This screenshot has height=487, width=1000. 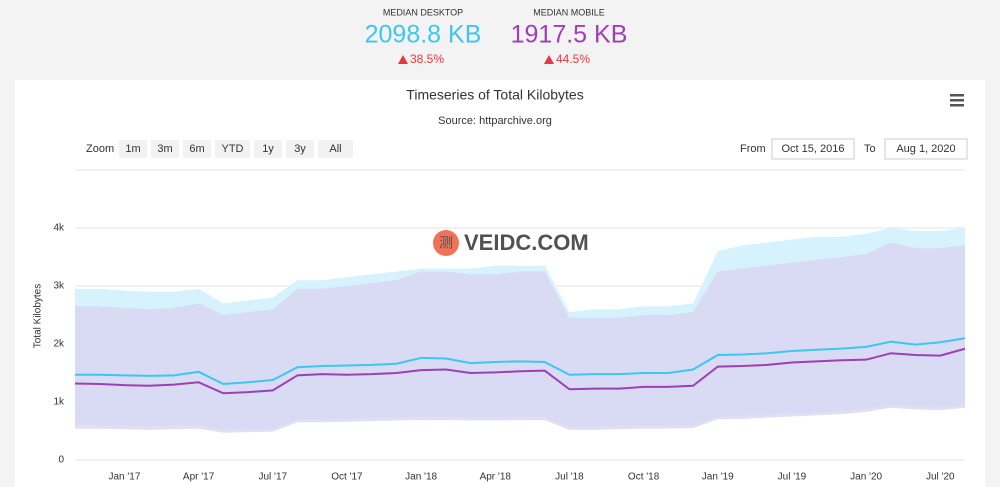 I want to click on zoom-button-label: All, so click(x=335, y=149).